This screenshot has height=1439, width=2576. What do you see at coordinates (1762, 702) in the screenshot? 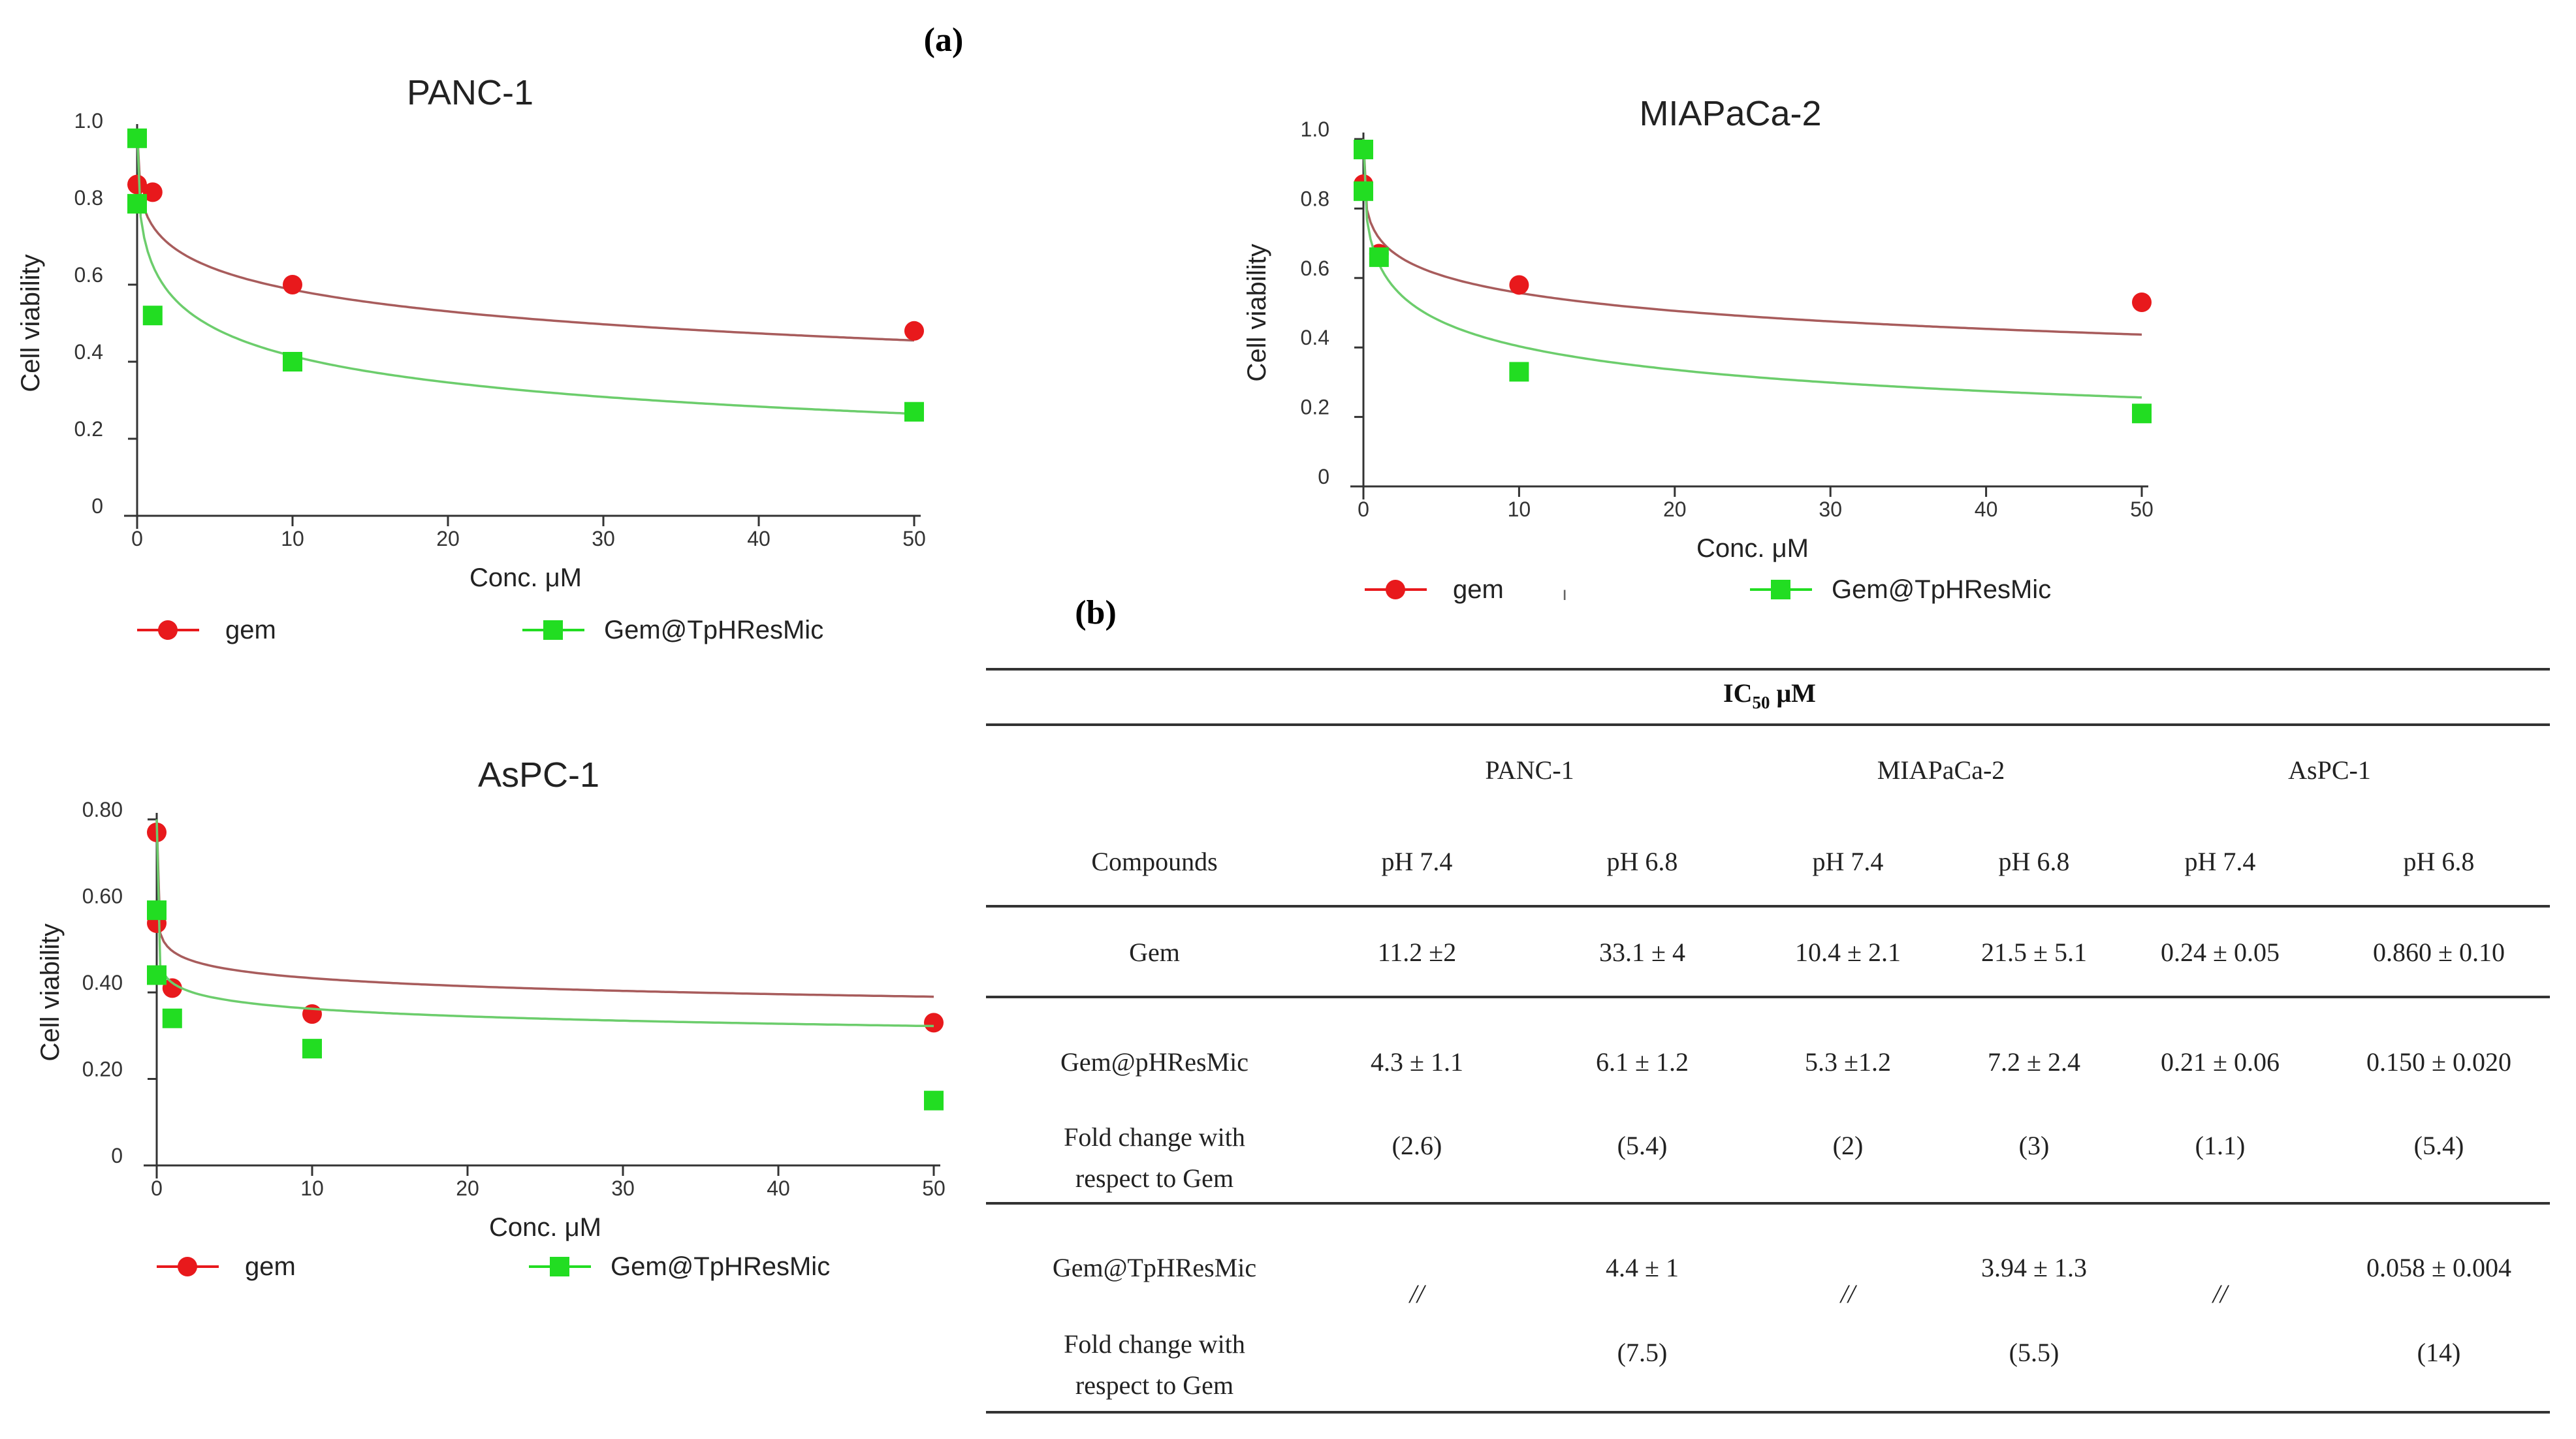
I see `table-title-subscript: 50` at bounding box center [1762, 702].